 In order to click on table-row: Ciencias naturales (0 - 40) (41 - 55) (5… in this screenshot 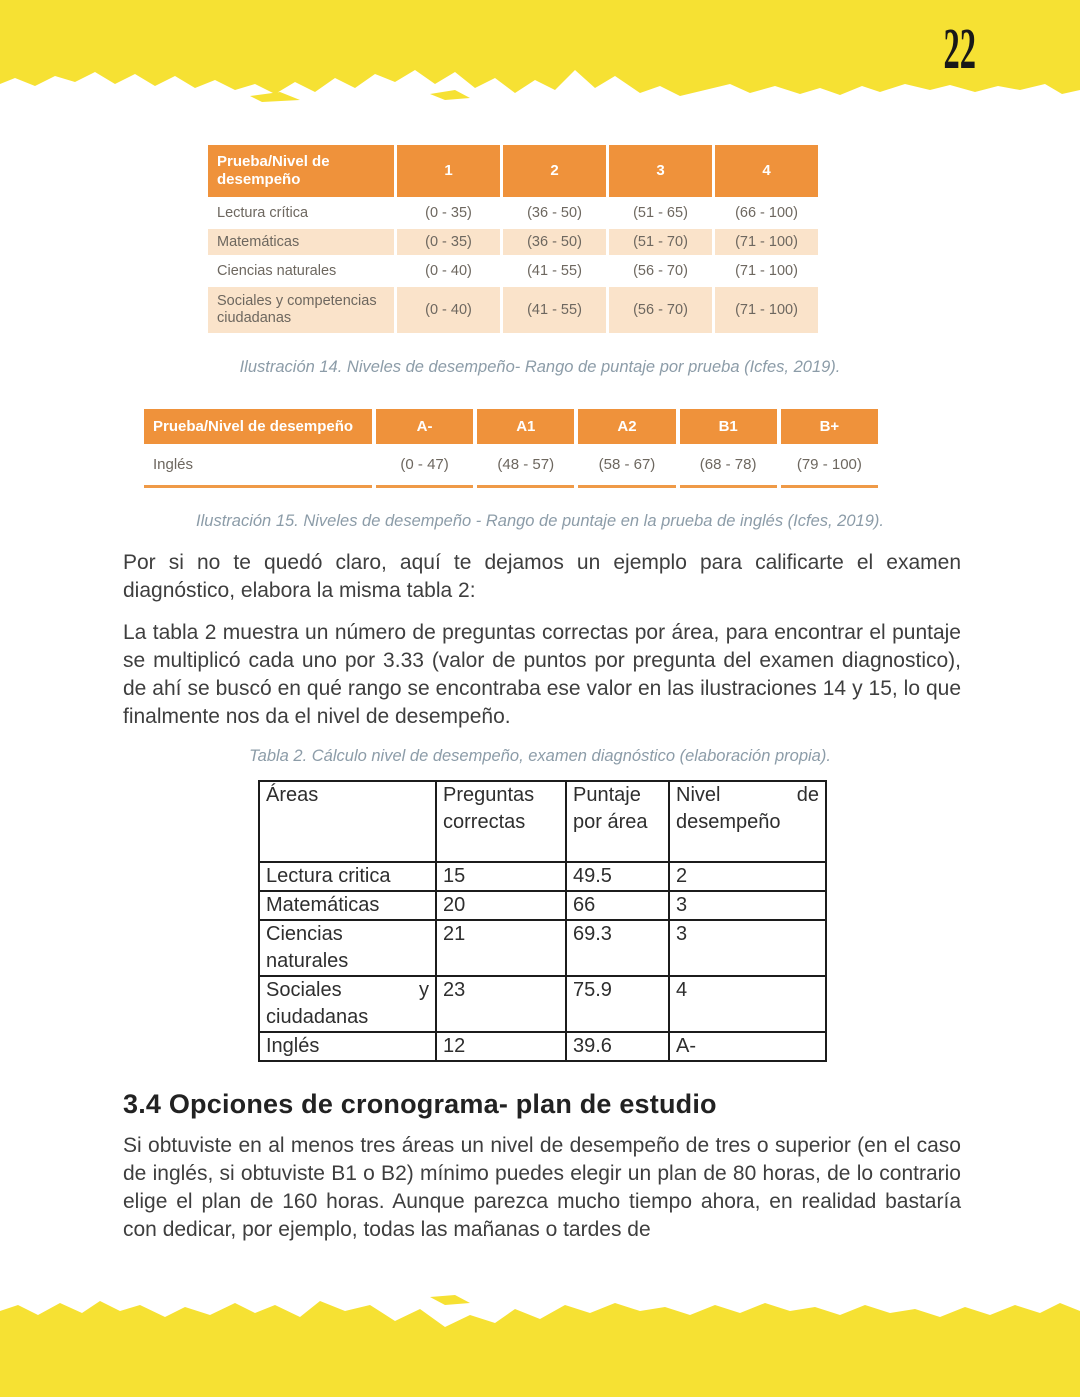, I will do `click(513, 271)`.